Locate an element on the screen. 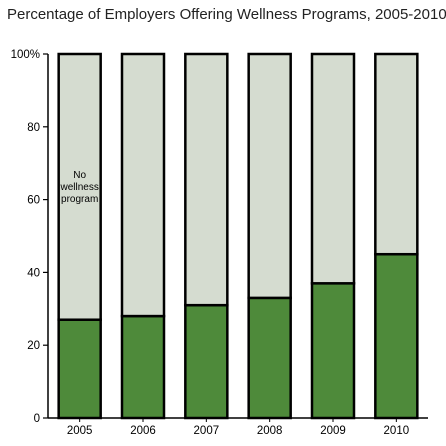  y-tick-label: 100% is located at coordinates (25, 55).